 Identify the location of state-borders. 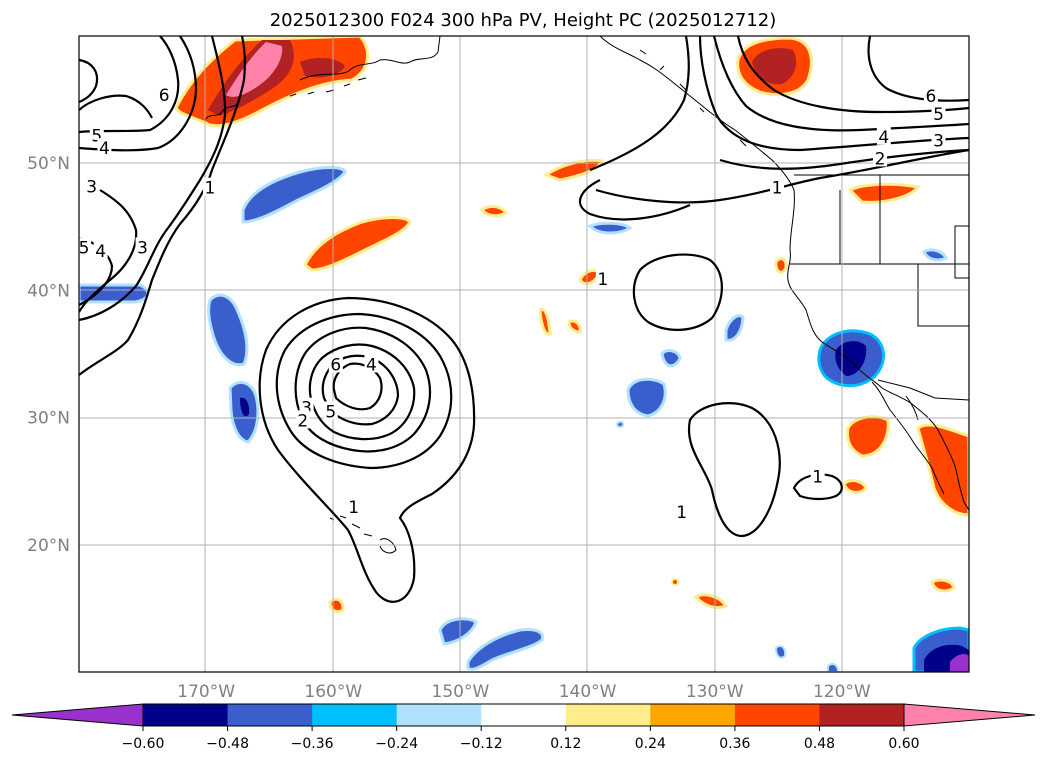
(879, 251).